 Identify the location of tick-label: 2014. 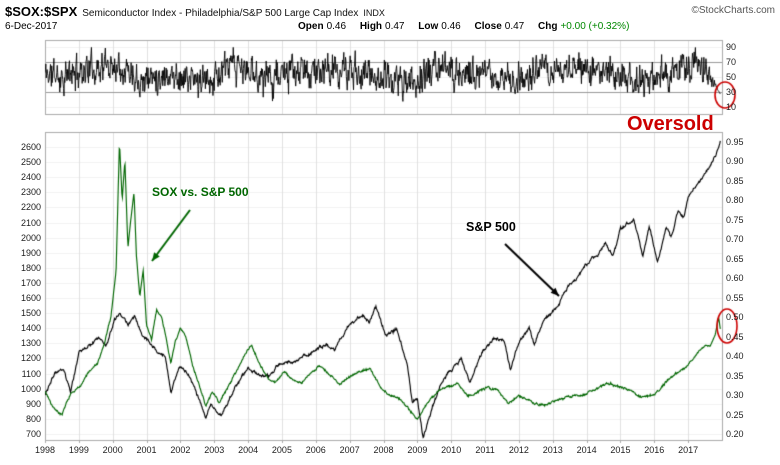
(586, 450).